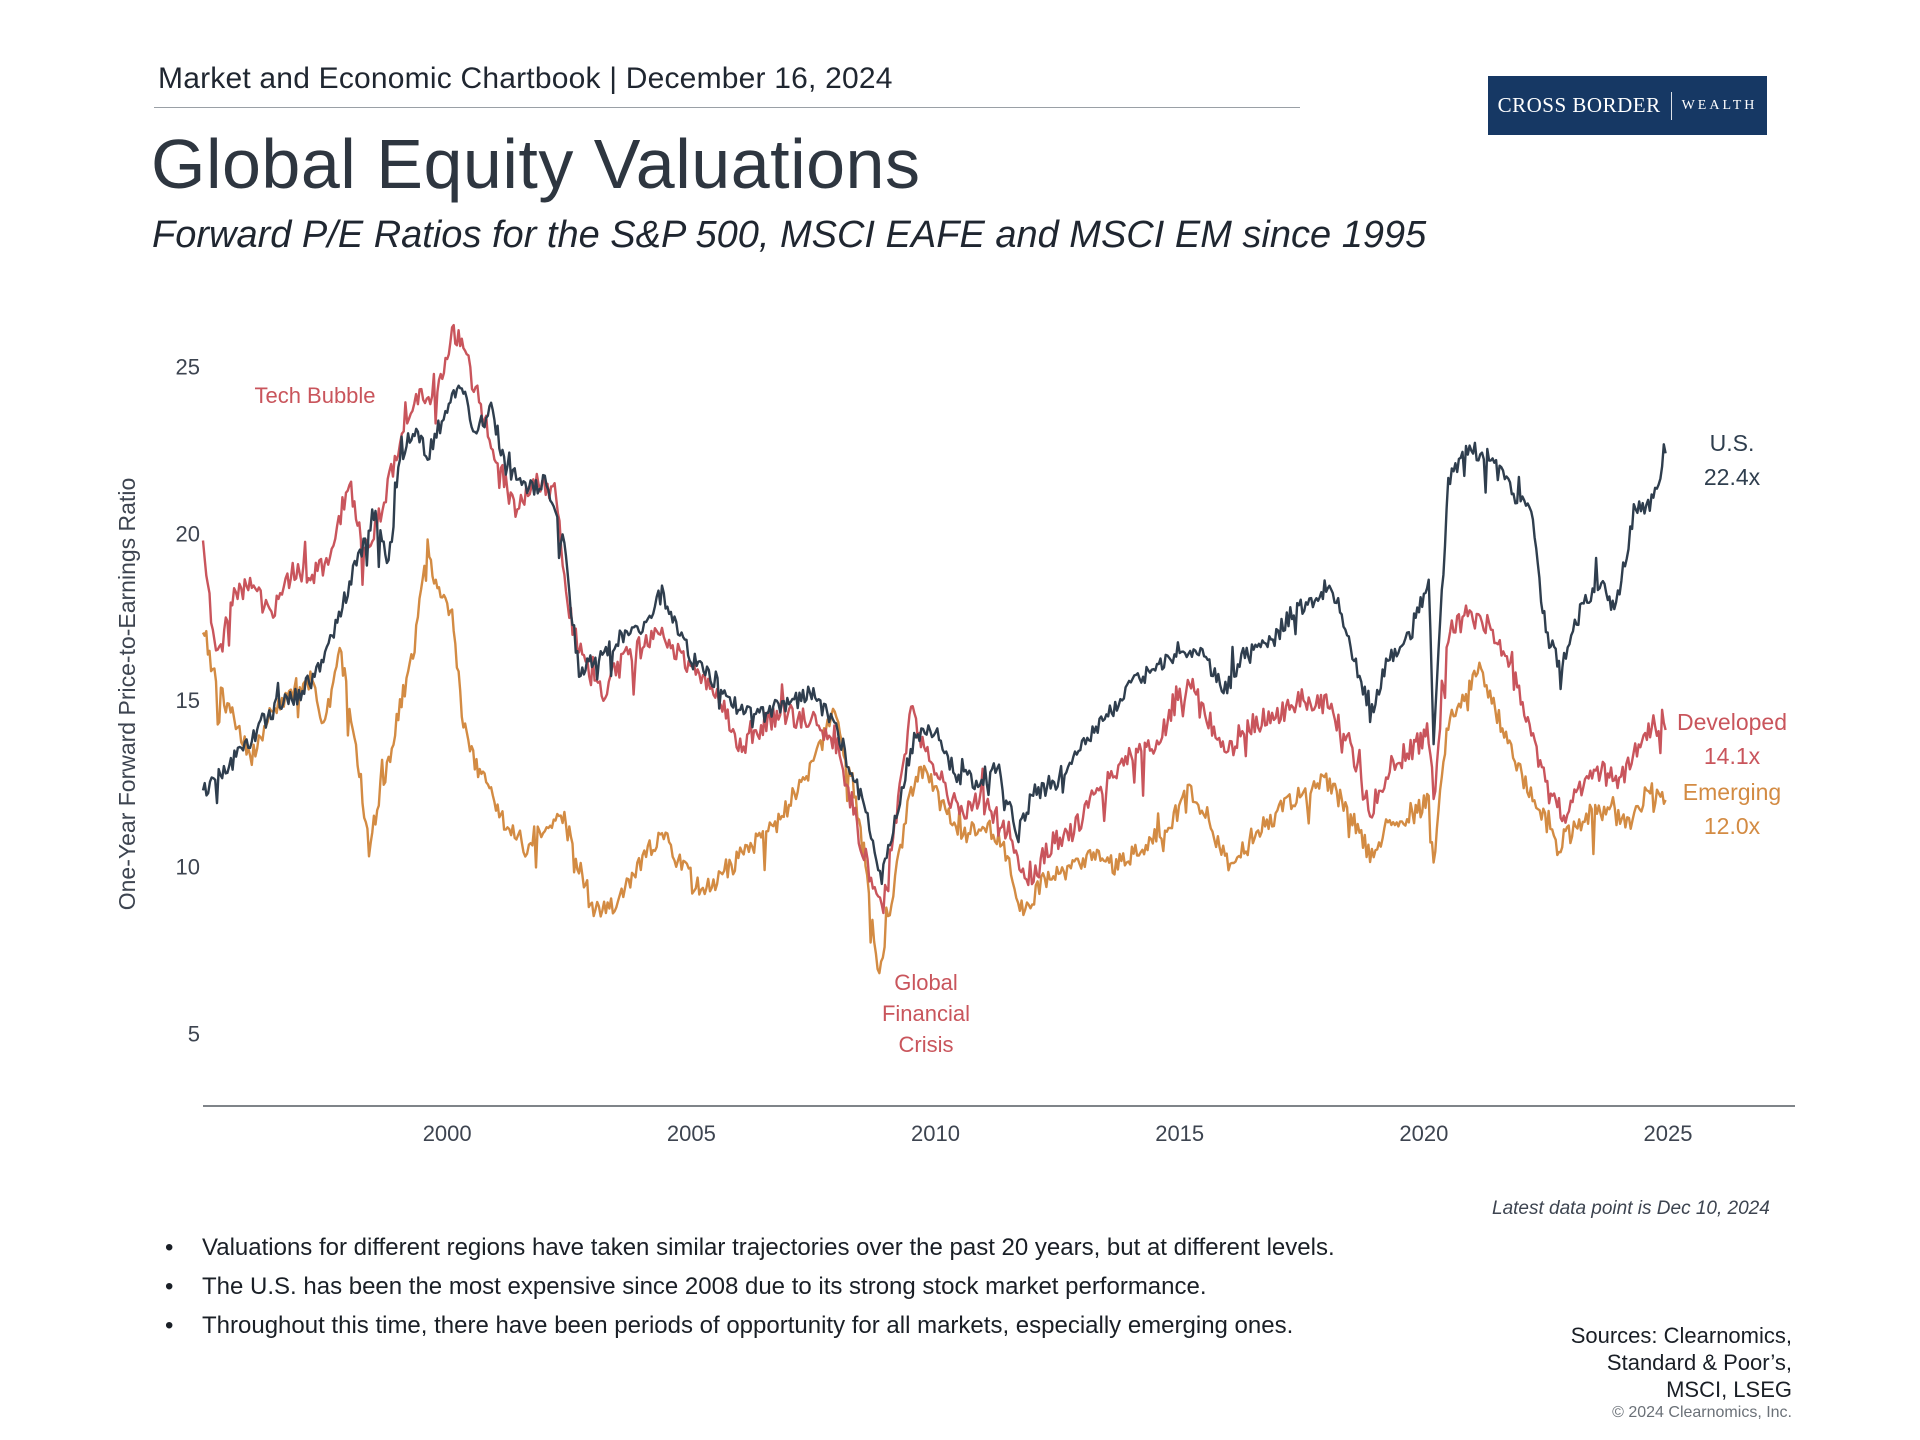 This screenshot has width=1920, height=1440. I want to click on series-label-value: 14.1x, so click(1732, 756).